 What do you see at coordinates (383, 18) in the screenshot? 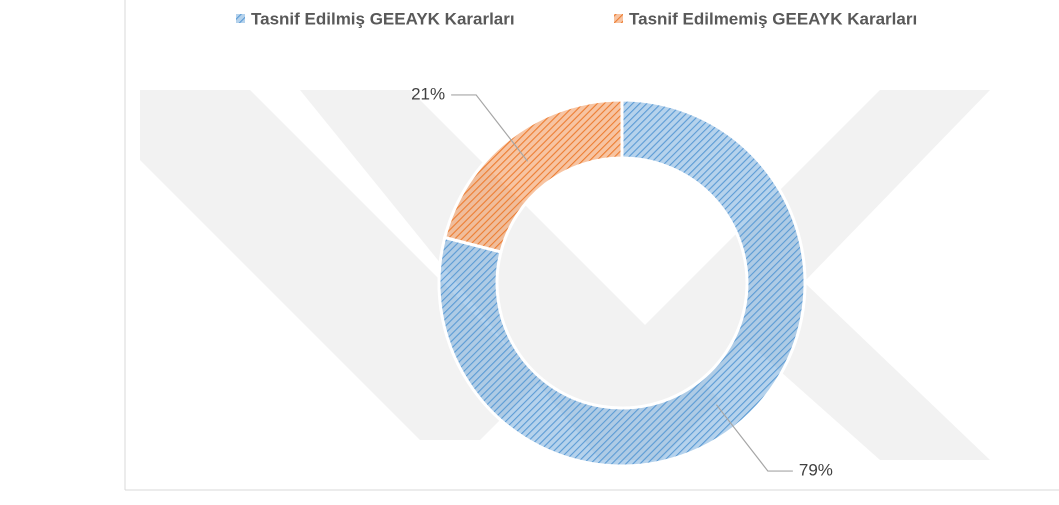
I see `legend-label: Tasnif Edilmiş GEEAYK Kararları` at bounding box center [383, 18].